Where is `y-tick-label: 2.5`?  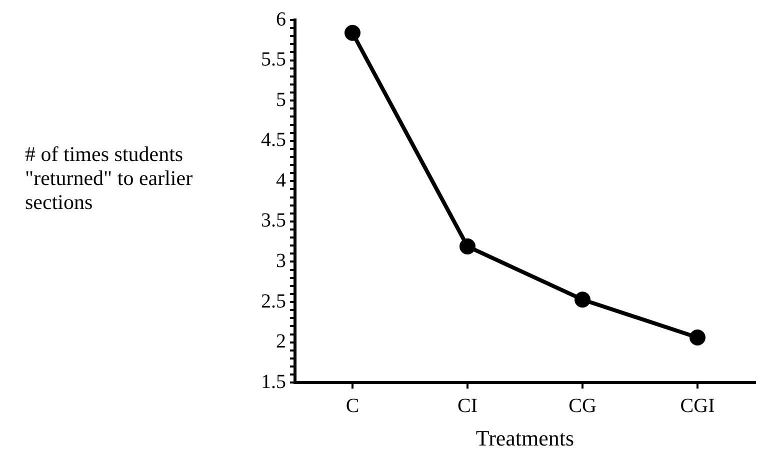
y-tick-label: 2.5 is located at coordinates (273, 301).